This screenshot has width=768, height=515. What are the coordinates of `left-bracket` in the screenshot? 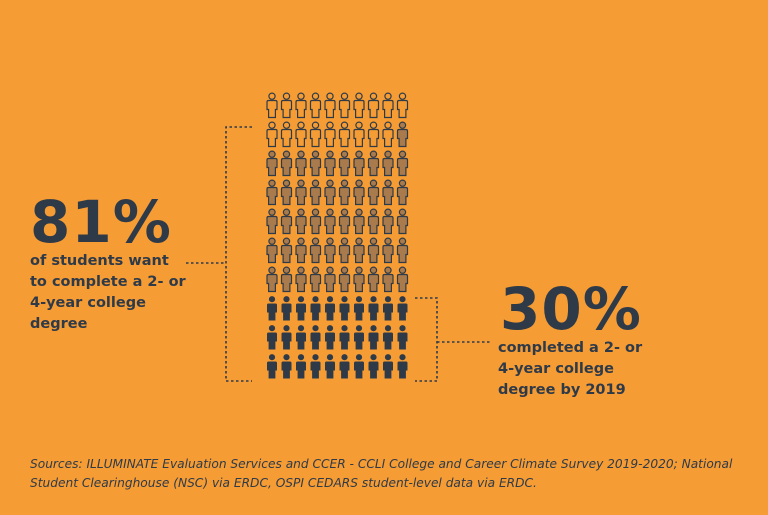 It's located at (238, 254).